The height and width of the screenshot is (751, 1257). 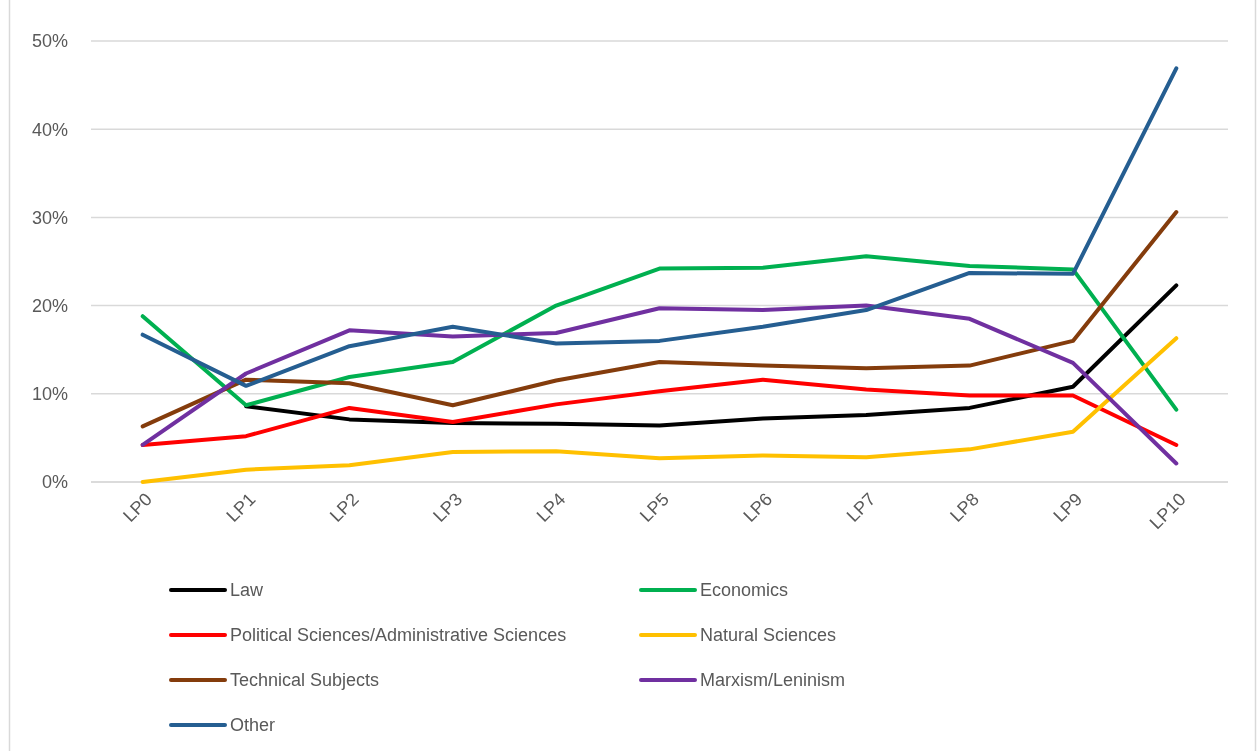 What do you see at coordinates (247, 590) in the screenshot?
I see `legend-label: Law` at bounding box center [247, 590].